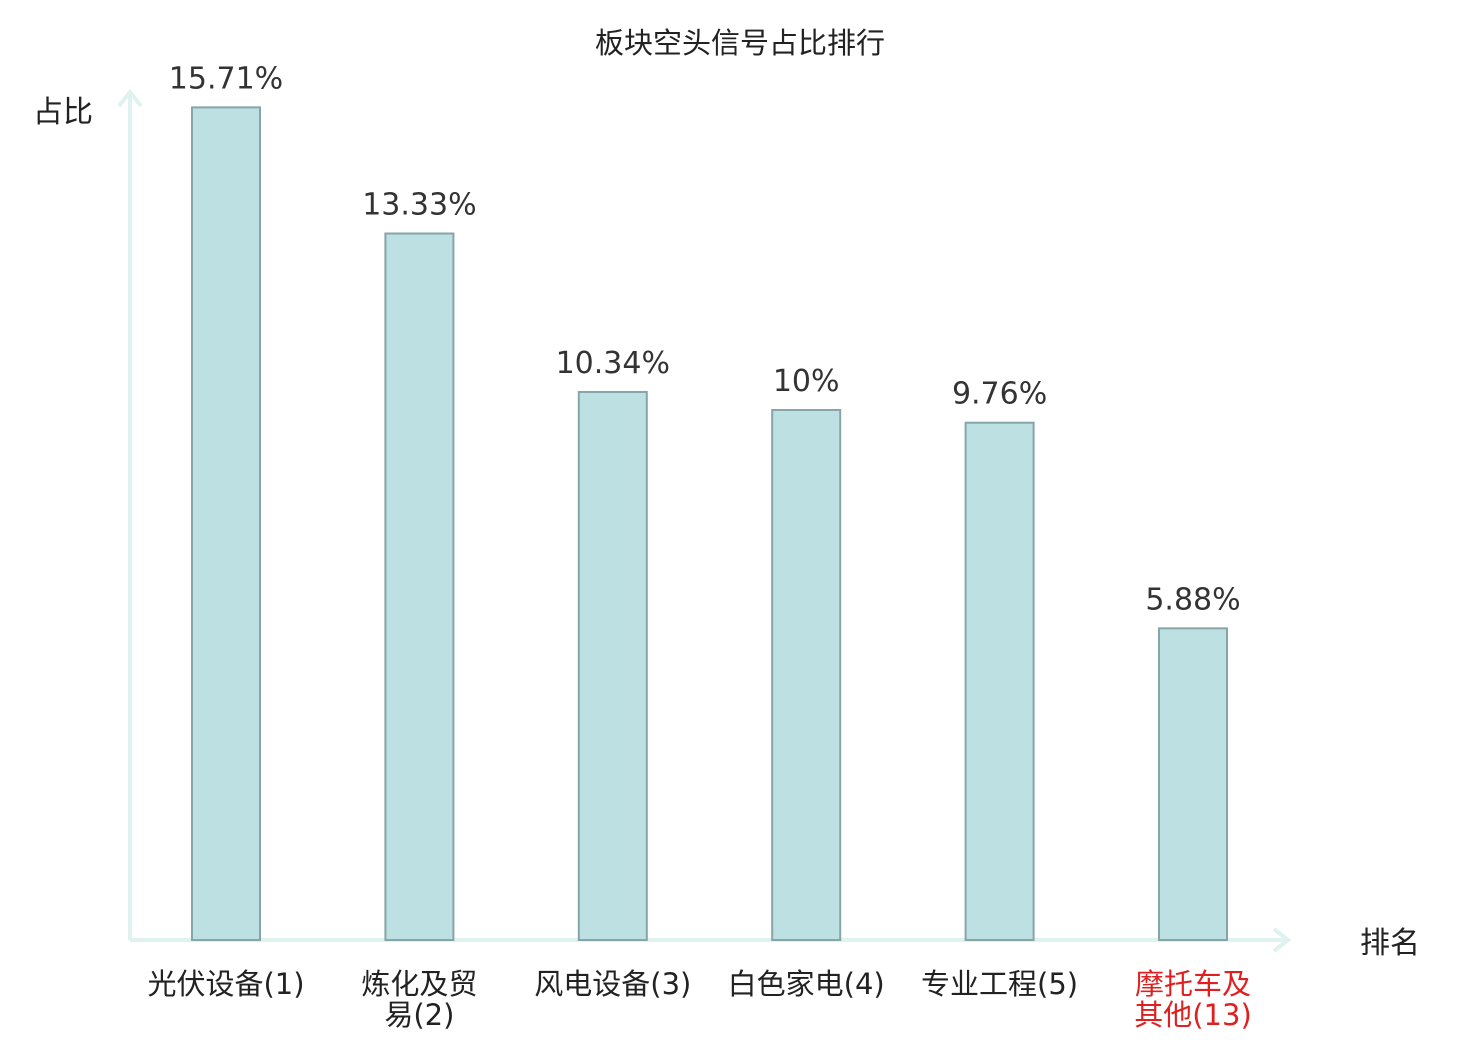 Image resolution: width=1480 pixels, height=1040 pixels. I want to click on bar-value-label: 10.34%, so click(613, 363).